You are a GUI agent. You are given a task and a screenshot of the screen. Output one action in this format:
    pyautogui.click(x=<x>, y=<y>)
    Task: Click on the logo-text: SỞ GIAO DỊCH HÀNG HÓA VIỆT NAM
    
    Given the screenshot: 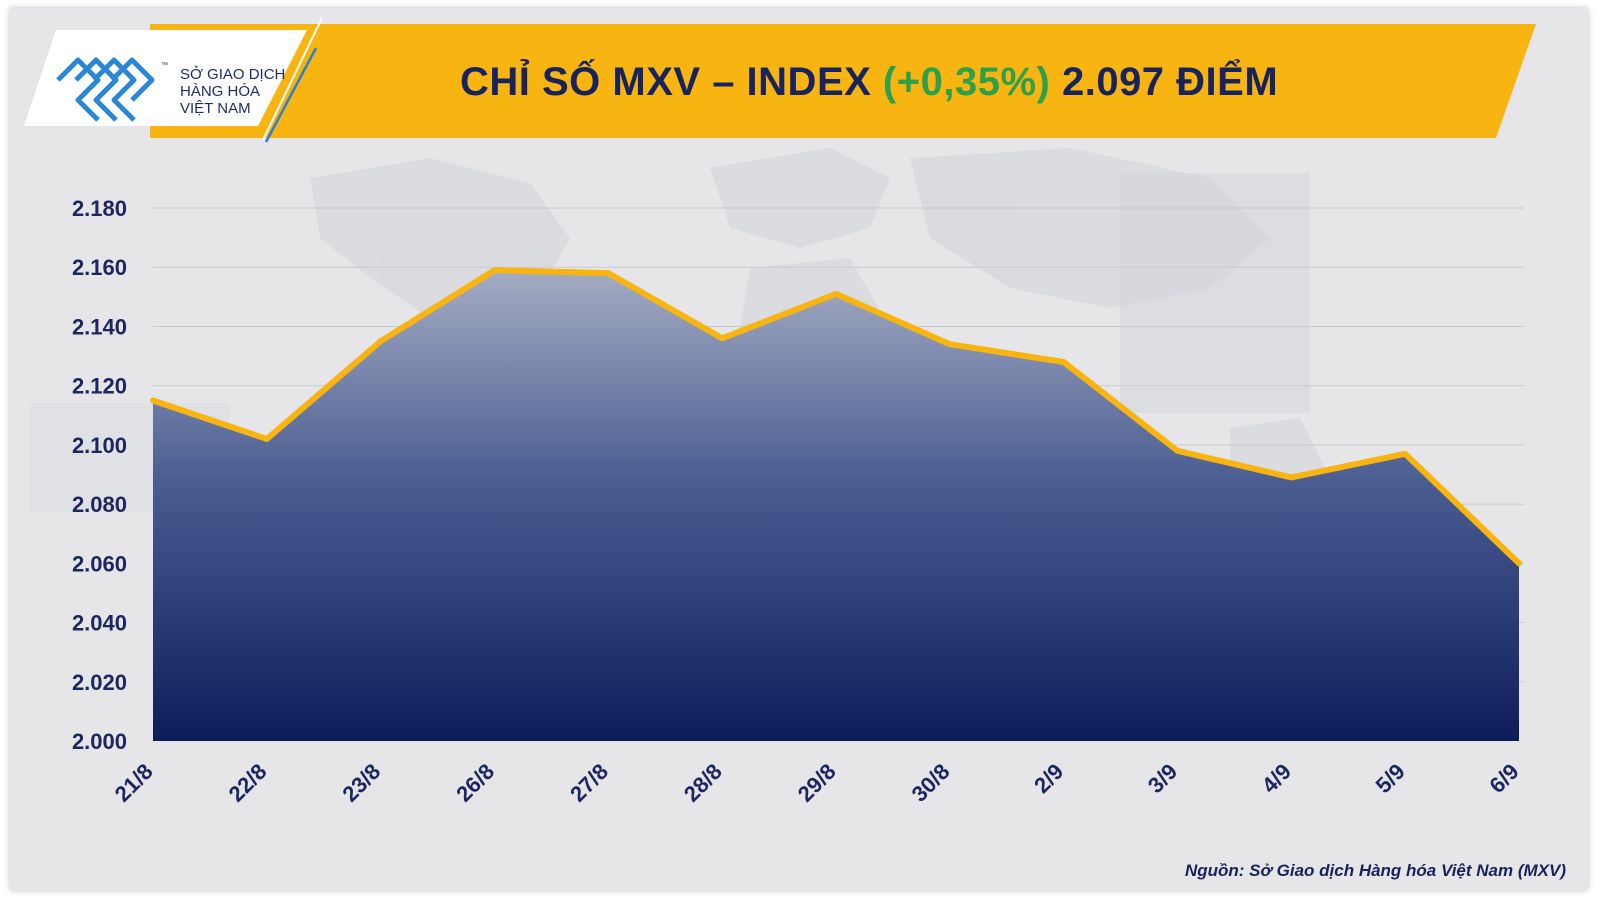 What is the action you would take?
    pyautogui.click(x=232, y=91)
    